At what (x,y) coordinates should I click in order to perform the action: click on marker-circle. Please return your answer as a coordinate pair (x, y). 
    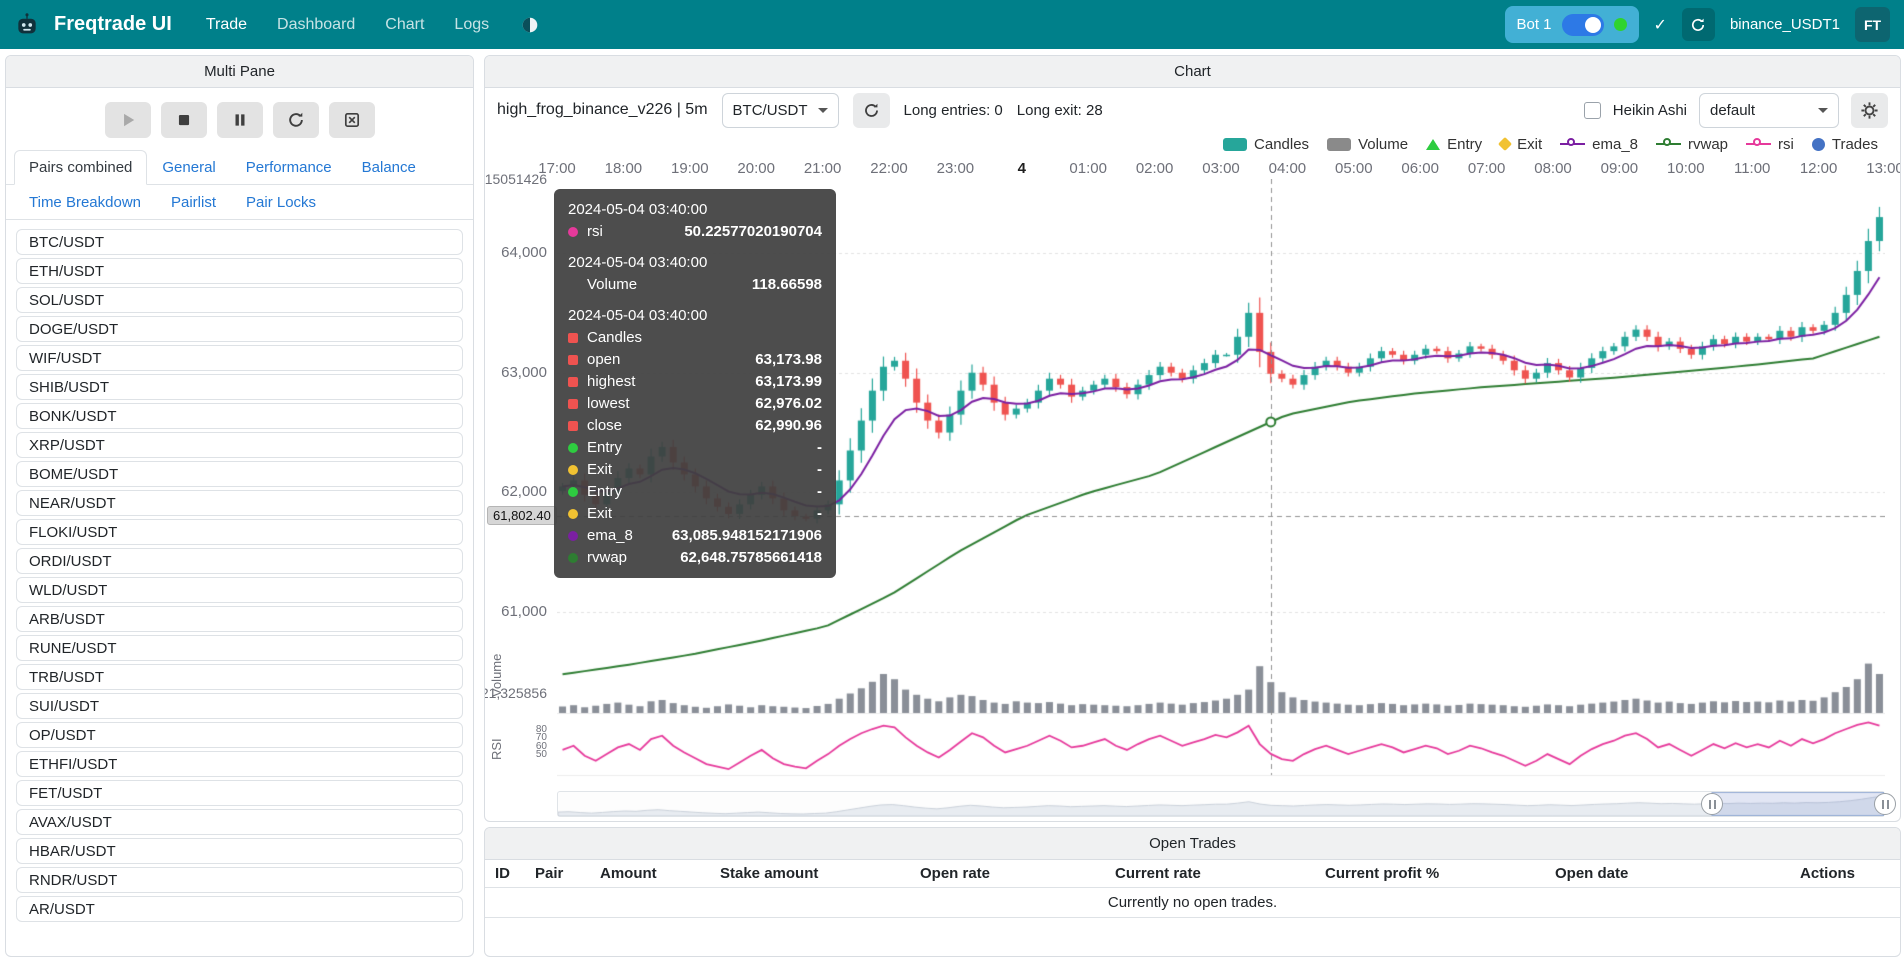
    Looking at the image, I should click on (1757, 142).